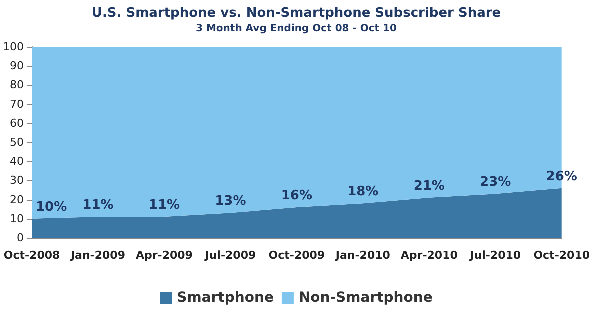 The image size is (593, 318). Describe the element at coordinates (17, 181) in the screenshot. I see `y-tick-label: 30` at that location.